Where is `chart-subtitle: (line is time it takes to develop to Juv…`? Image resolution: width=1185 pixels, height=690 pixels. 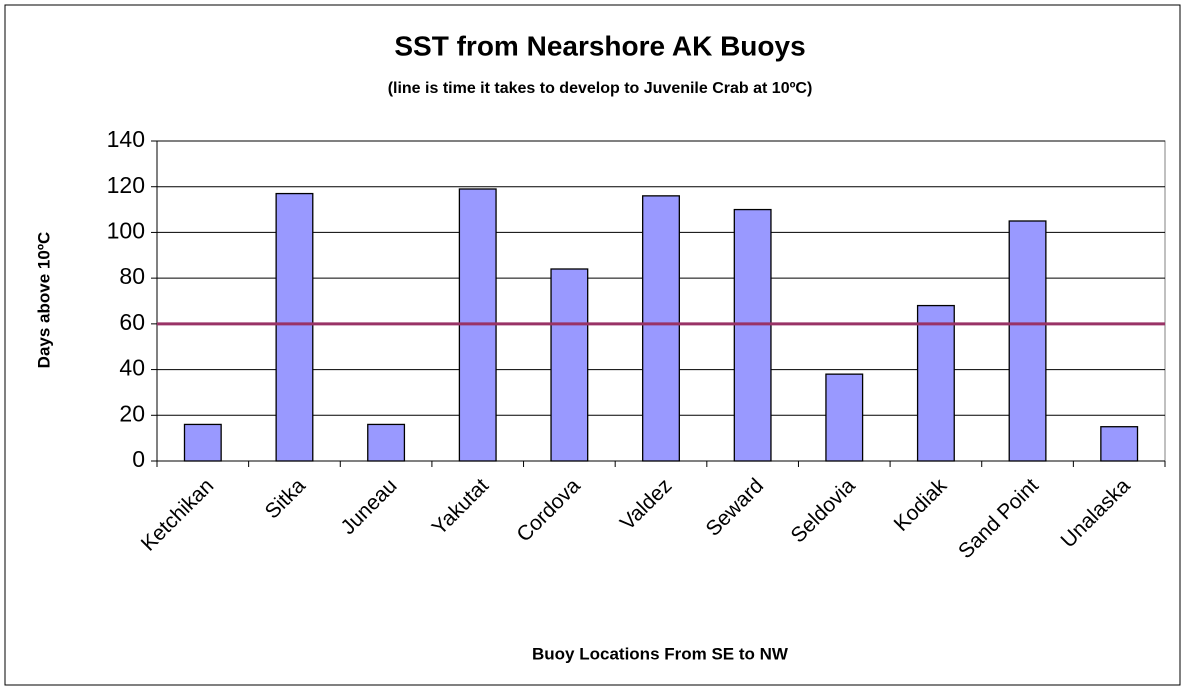 chart-subtitle: (line is time it takes to develop to Juv… is located at coordinates (600, 88).